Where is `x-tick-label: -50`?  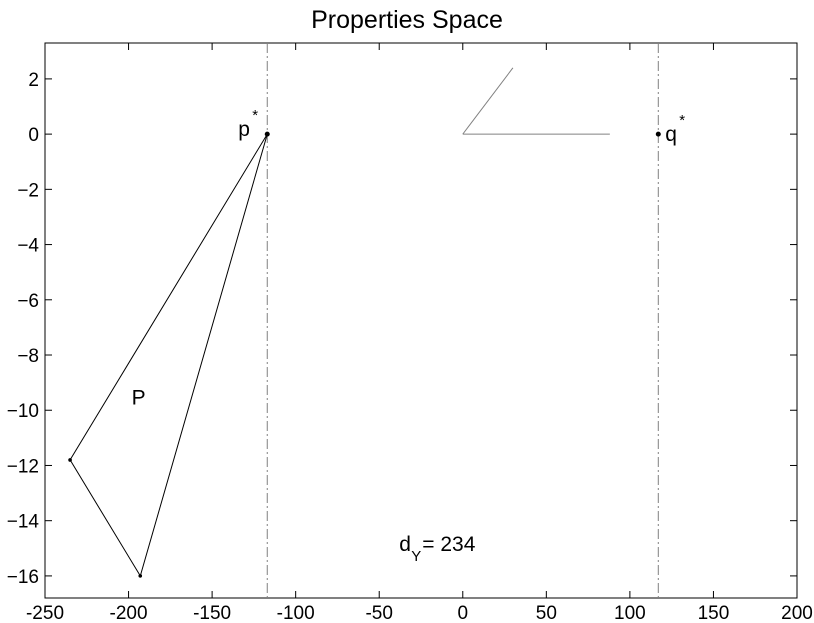 x-tick-label: -50 is located at coordinates (378, 613).